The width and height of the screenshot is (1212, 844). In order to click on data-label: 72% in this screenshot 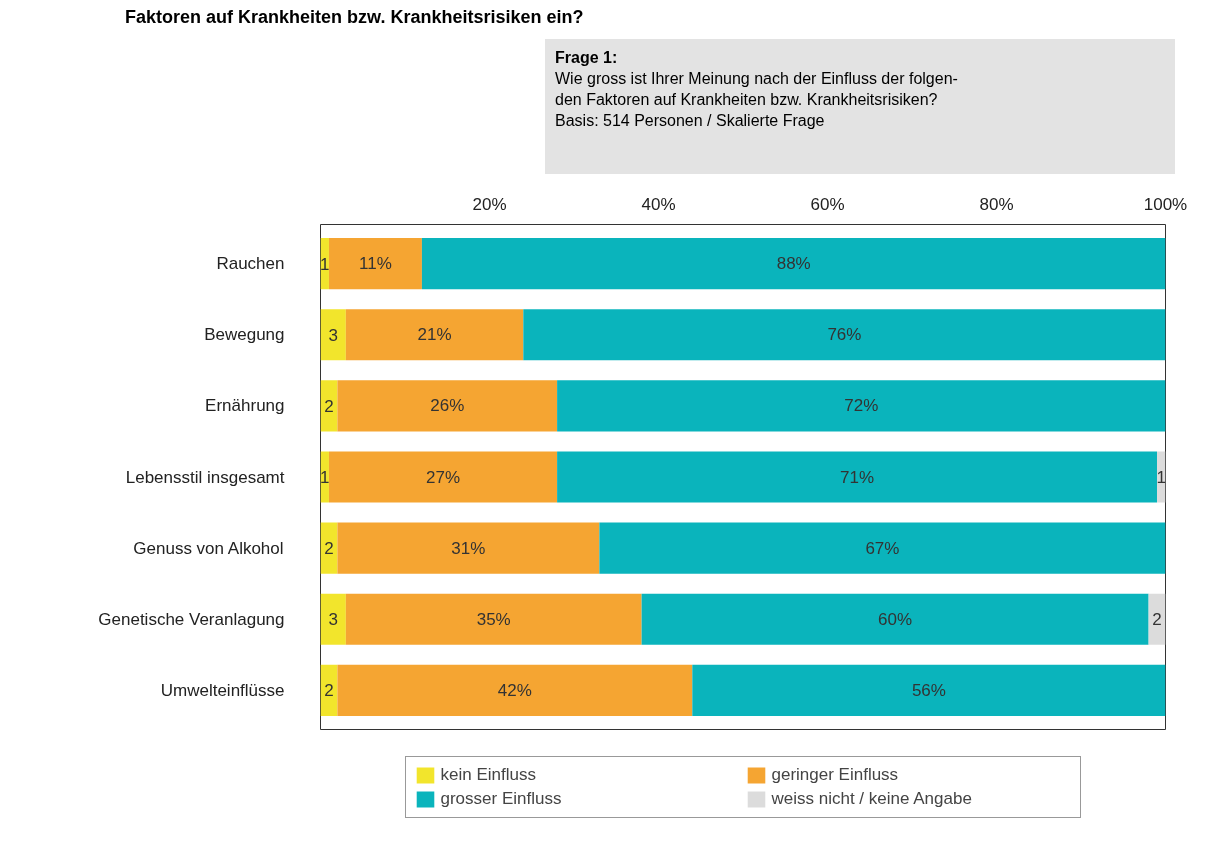, I will do `click(861, 406)`.